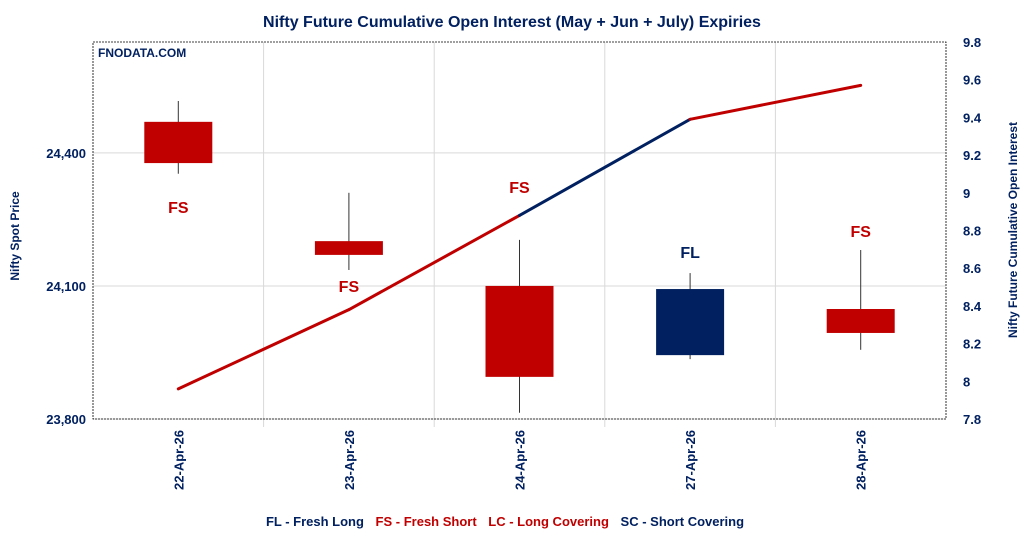  I want to click on y-tick-right: 9.4, so click(972, 117).